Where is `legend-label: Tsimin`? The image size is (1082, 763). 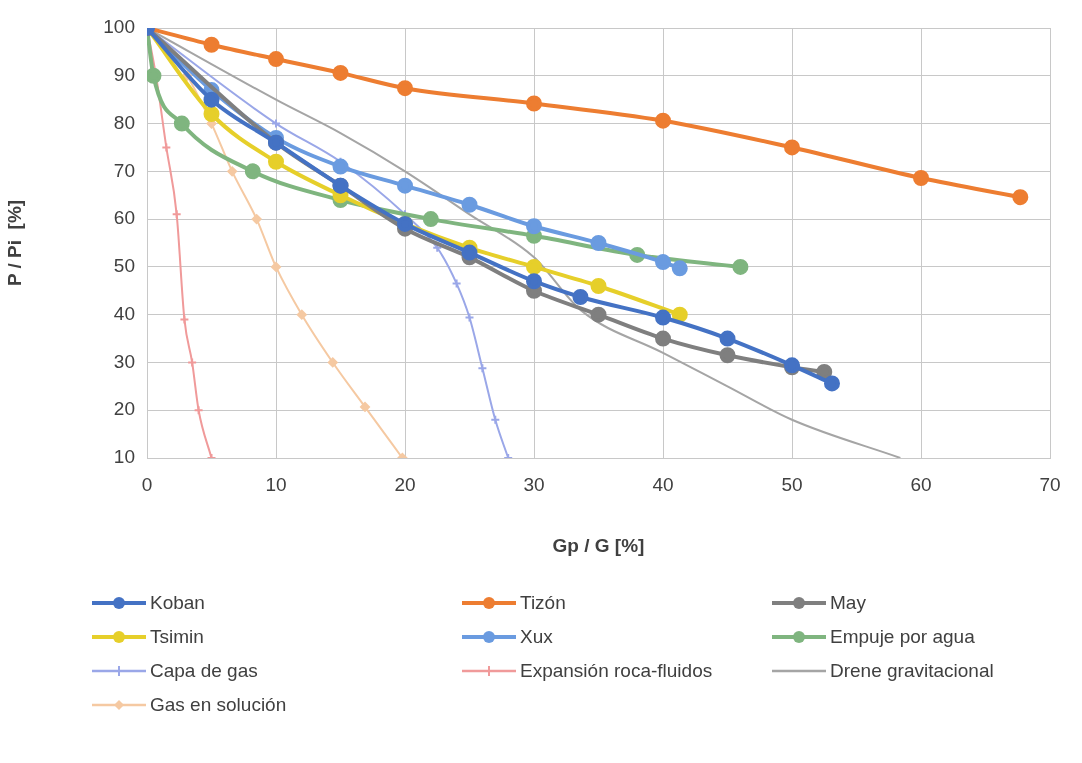
legend-label: Tsimin is located at coordinates (177, 637).